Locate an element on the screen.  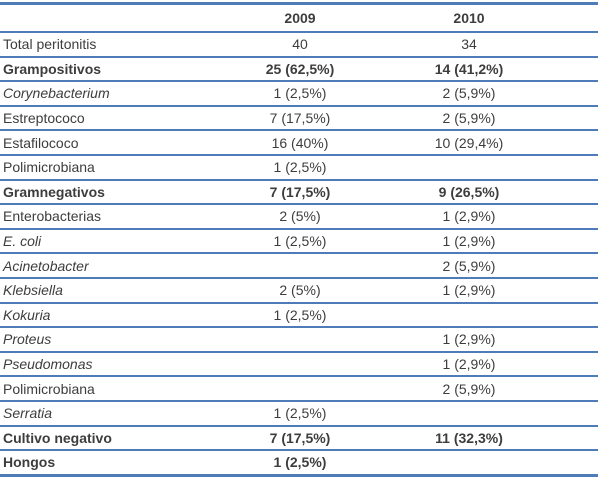
table-header-row: 2009 2010 is located at coordinates (299, 18).